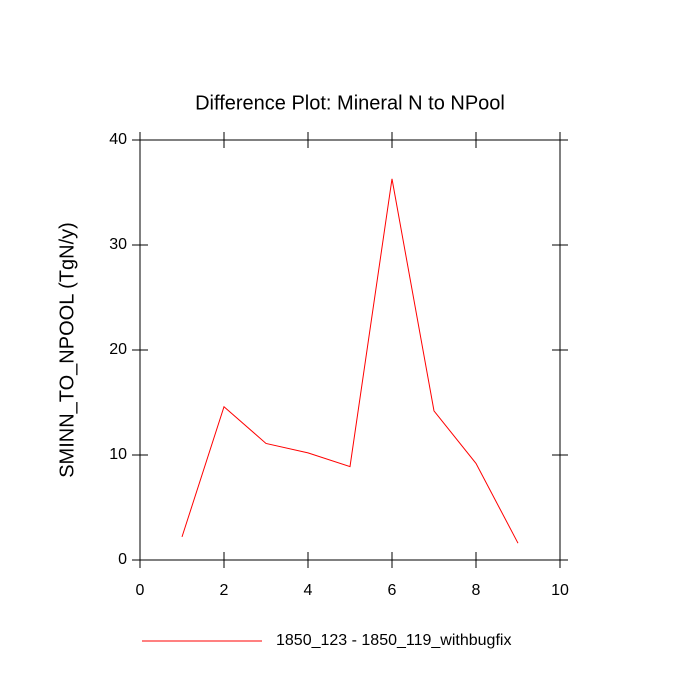 The height and width of the screenshot is (700, 700). I want to click on x-tick-label: 2, so click(224, 590).